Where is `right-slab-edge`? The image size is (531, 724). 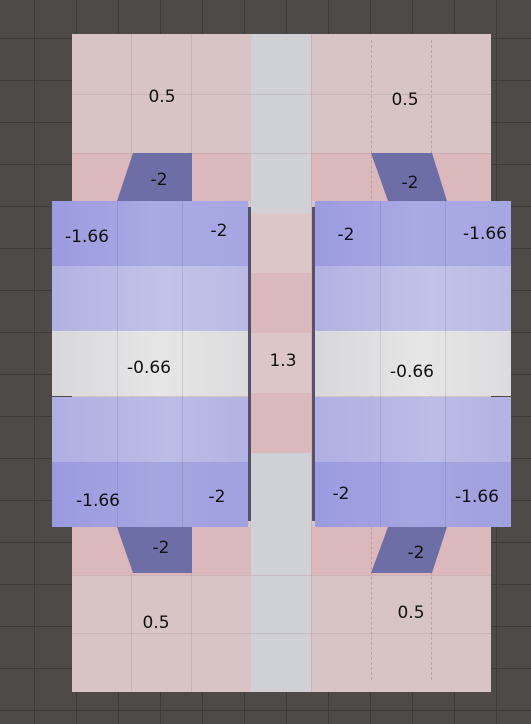
right-slab-edge is located at coordinates (313, 364).